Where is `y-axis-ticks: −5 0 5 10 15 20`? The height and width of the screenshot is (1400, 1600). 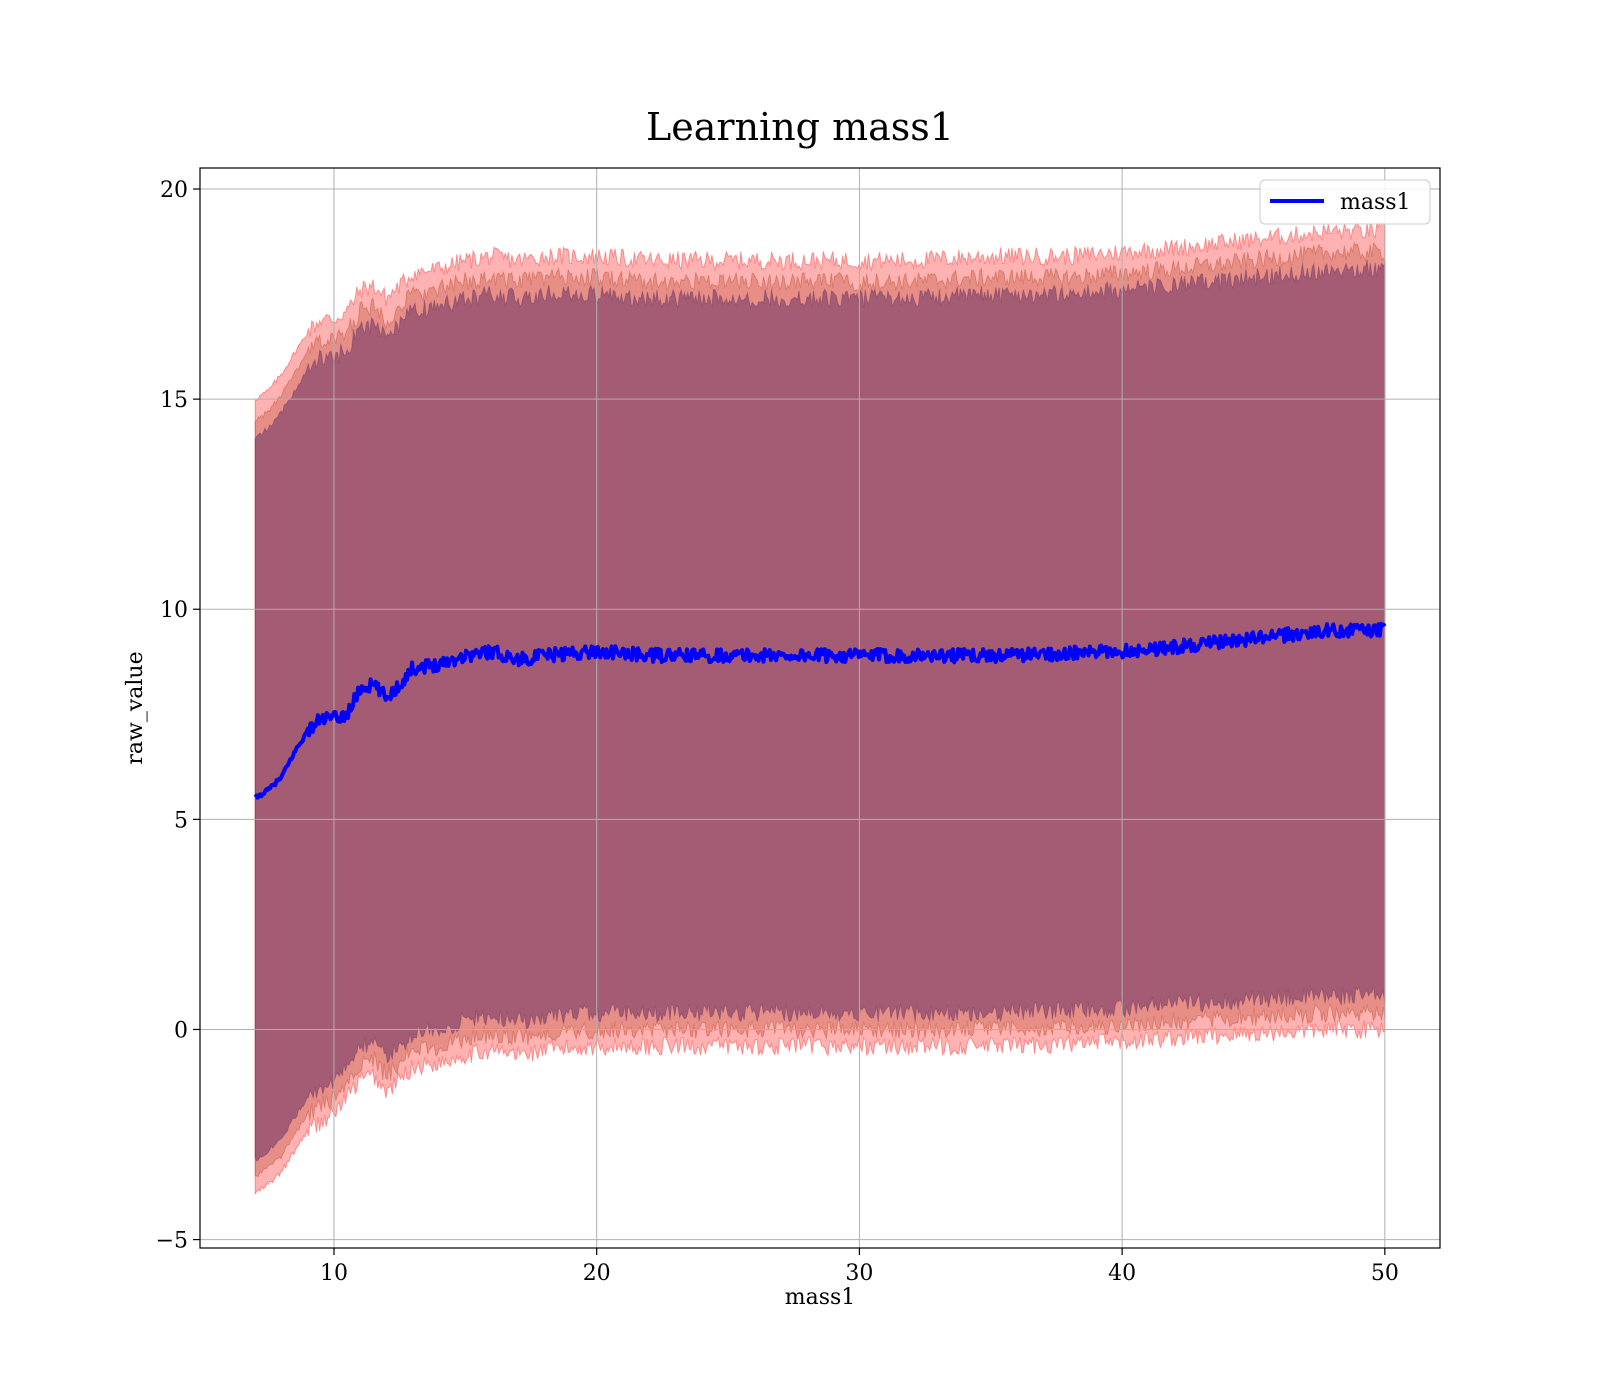 y-axis-ticks: −5 0 5 10 15 20 is located at coordinates (178, 716).